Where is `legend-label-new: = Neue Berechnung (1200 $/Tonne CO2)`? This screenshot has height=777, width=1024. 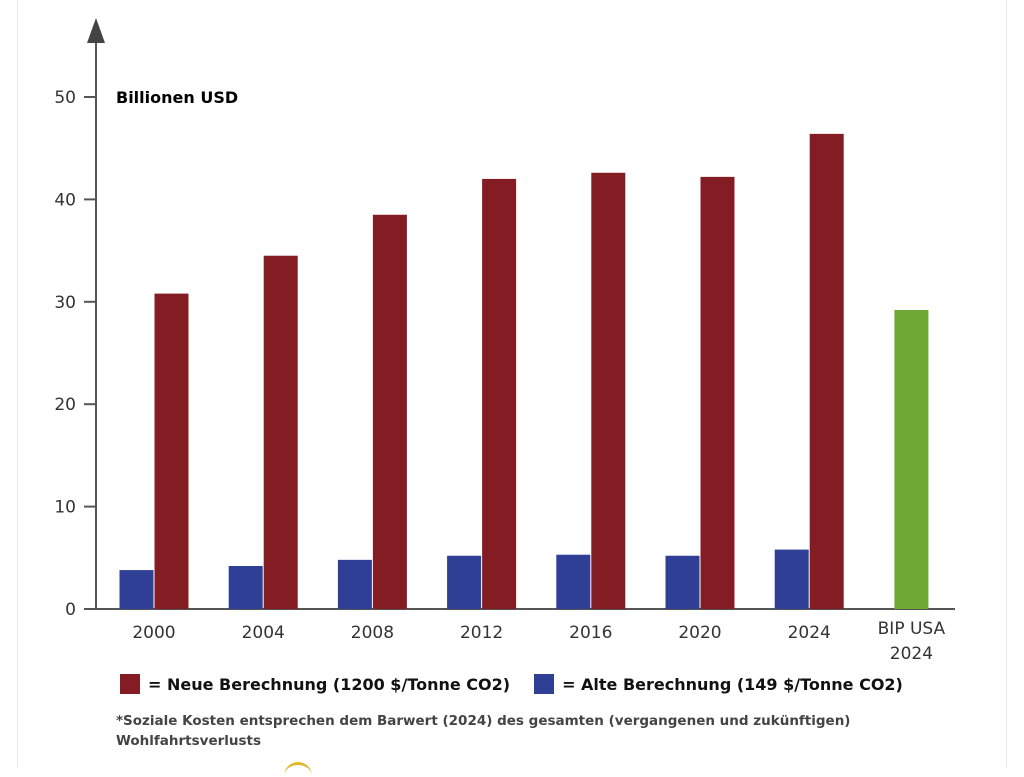 legend-label-new: = Neue Berechnung (1200 $/Tonne CO2) is located at coordinates (329, 684).